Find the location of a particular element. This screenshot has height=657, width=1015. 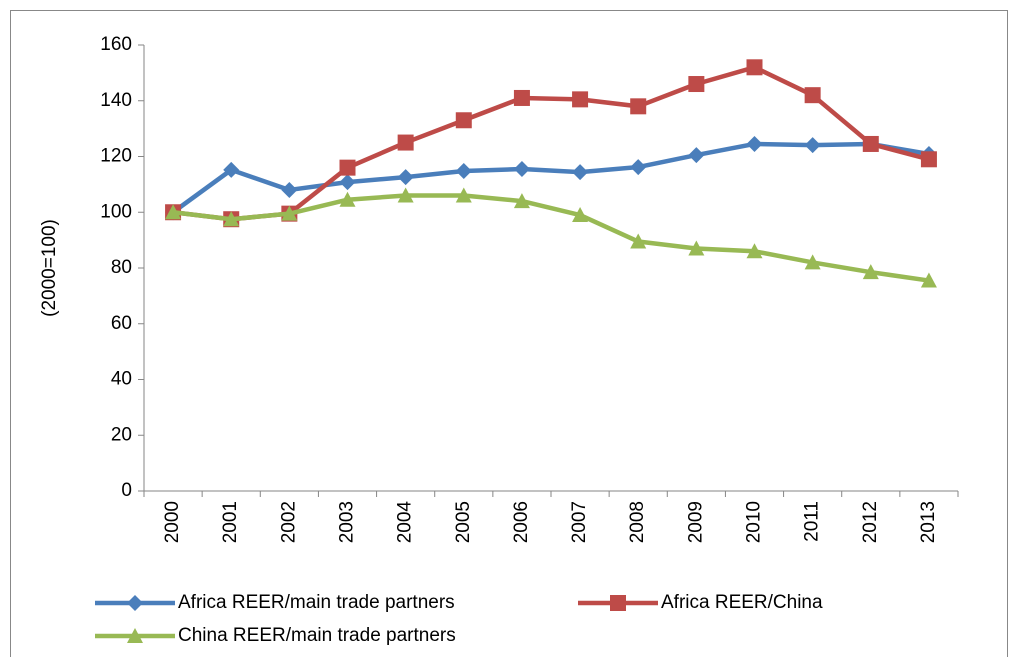

y-axis-title: (2000=100) is located at coordinates (49, 268).